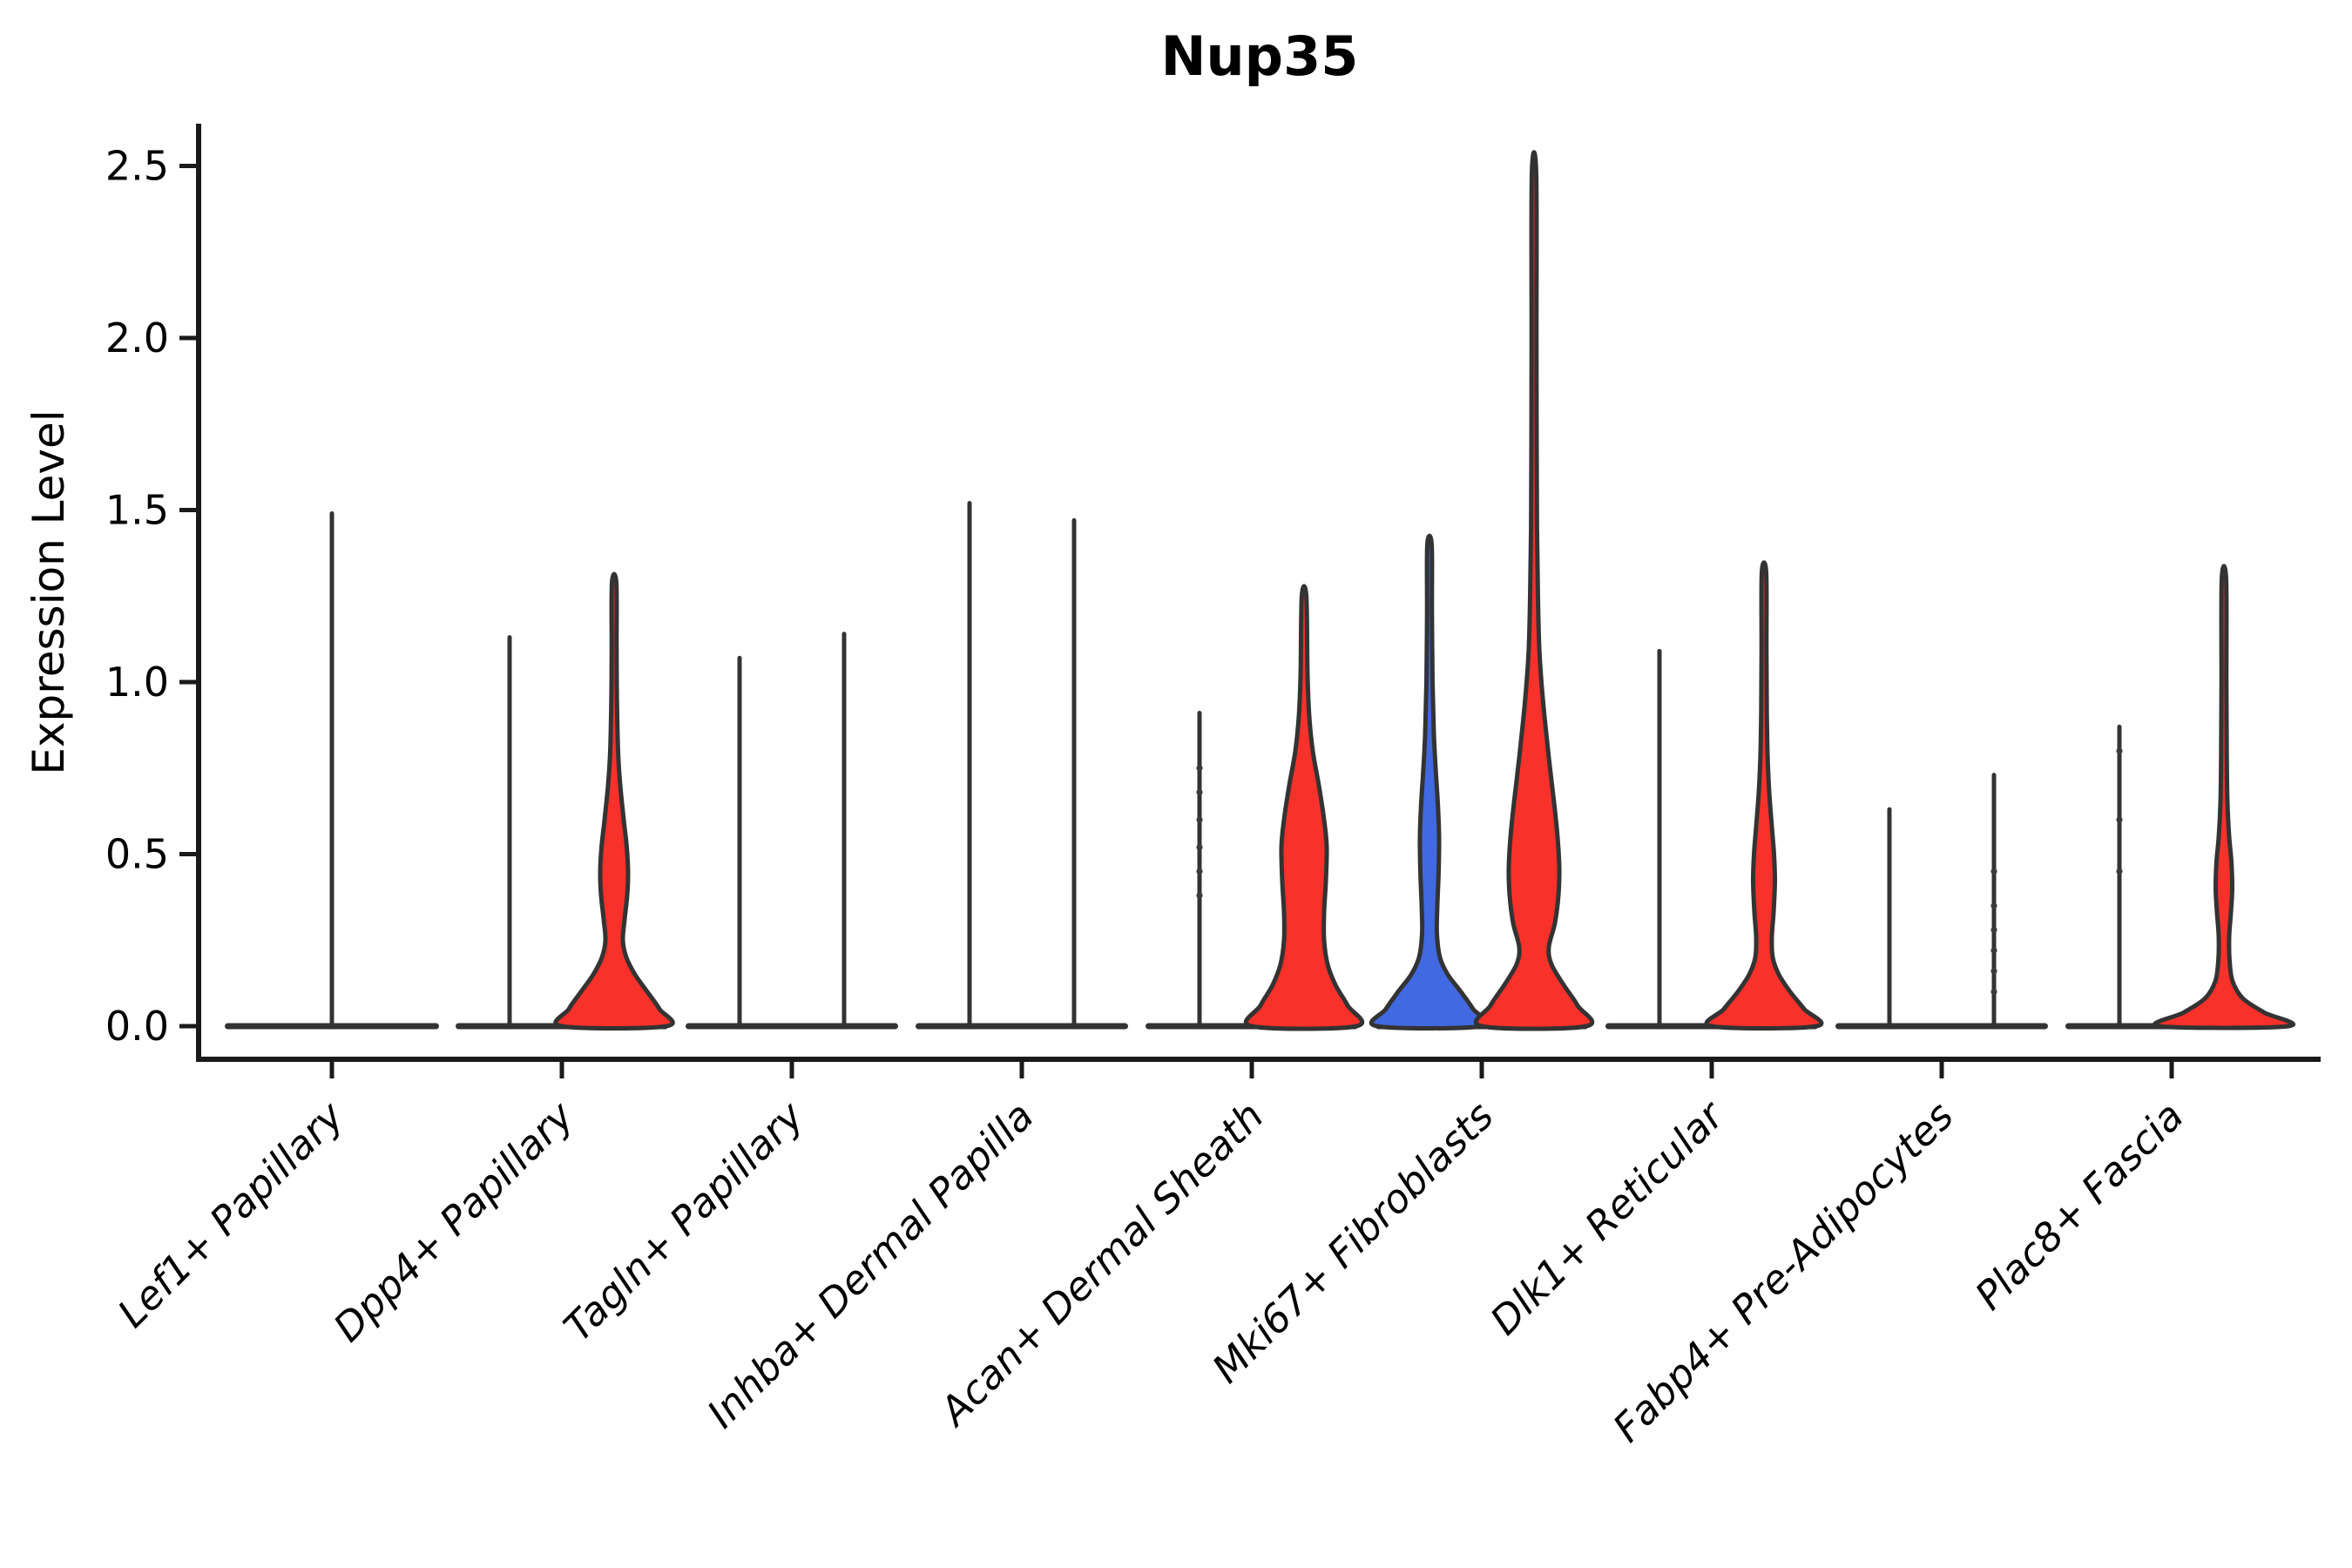 The image size is (2352, 1568). I want to click on y-tick-label: 2.0, so click(137, 338).